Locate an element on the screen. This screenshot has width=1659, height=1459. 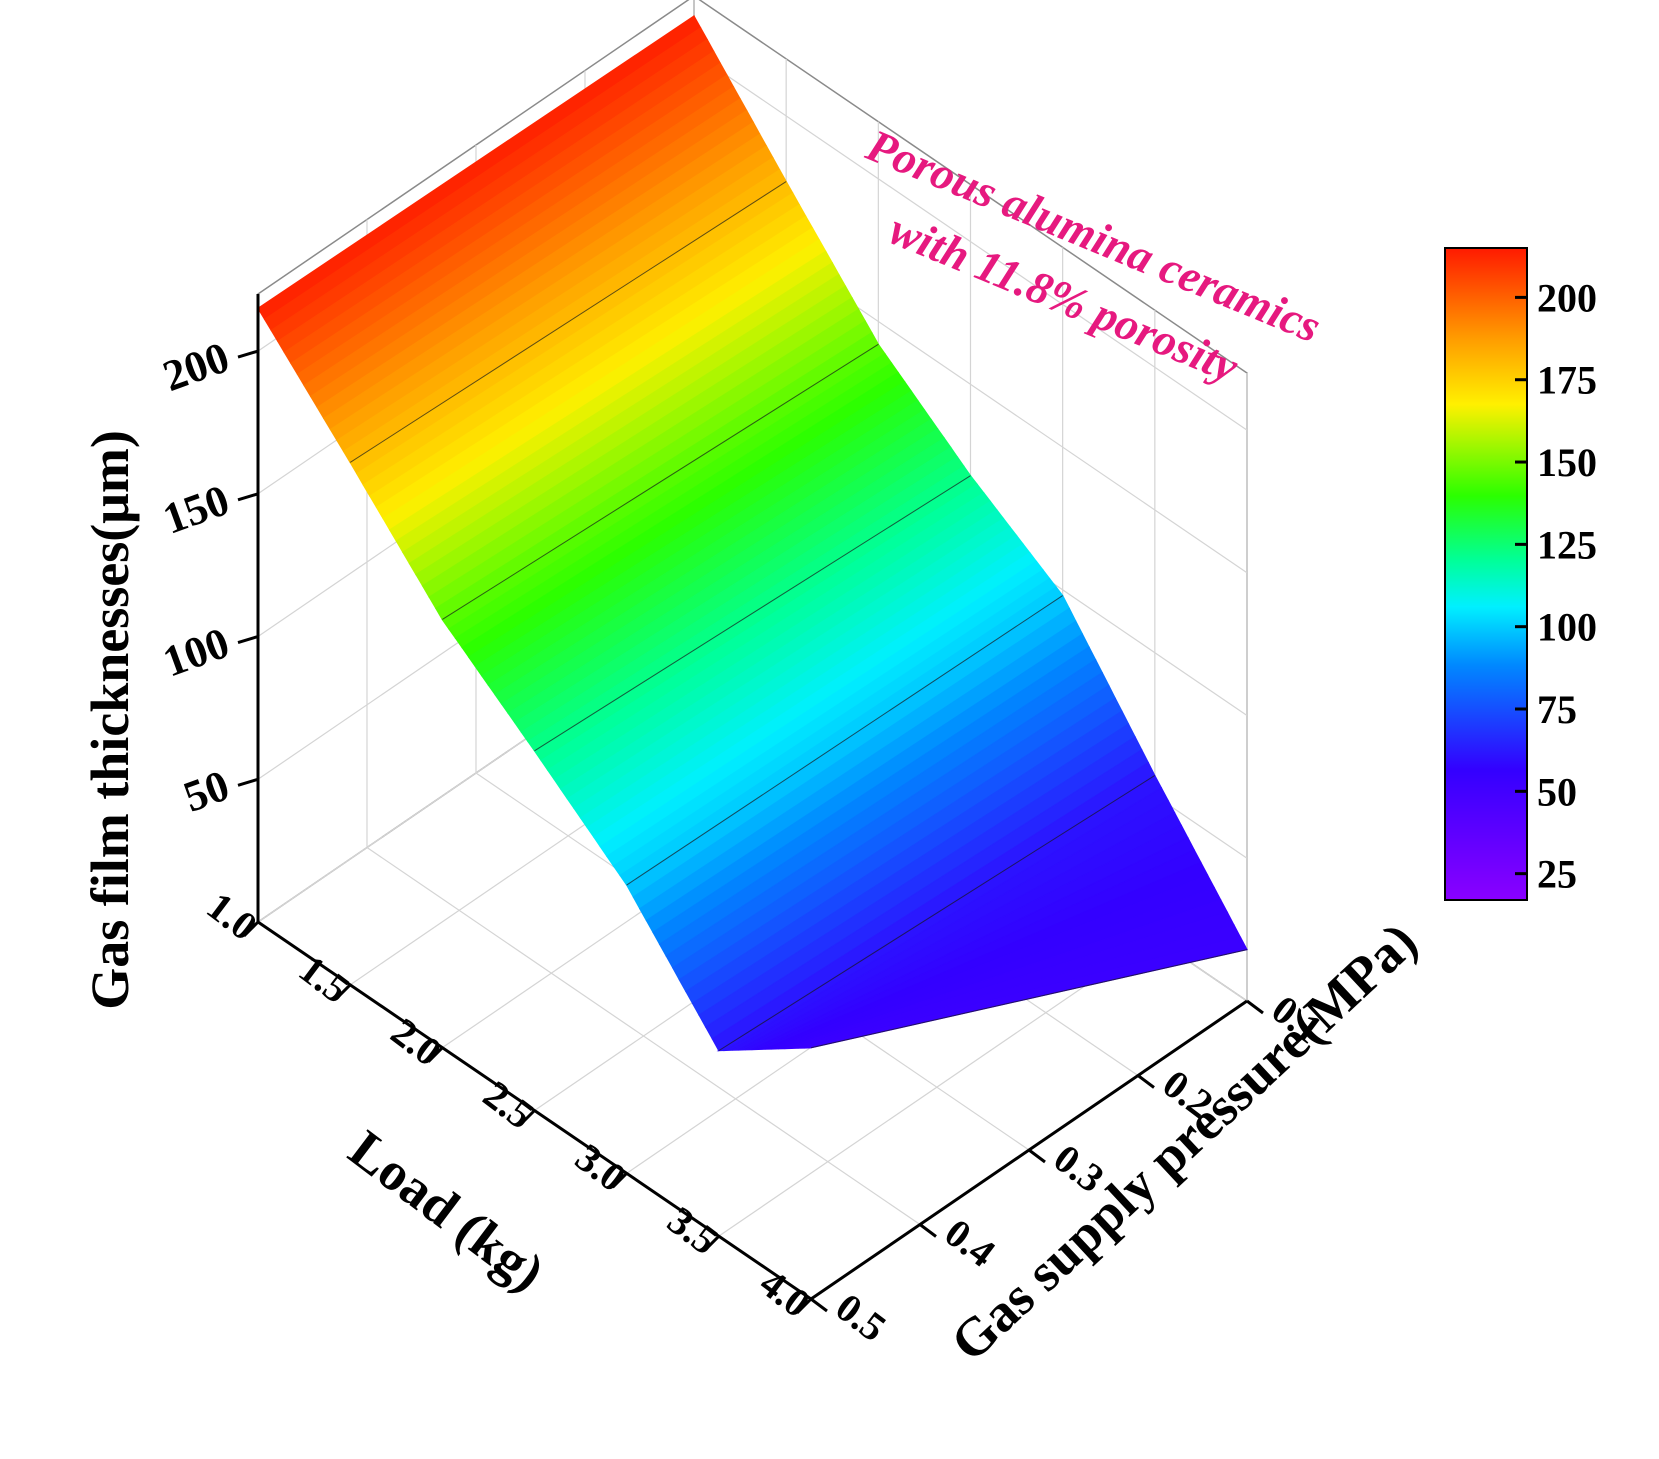
z-tick-label: 100 is located at coordinates (196, 652).